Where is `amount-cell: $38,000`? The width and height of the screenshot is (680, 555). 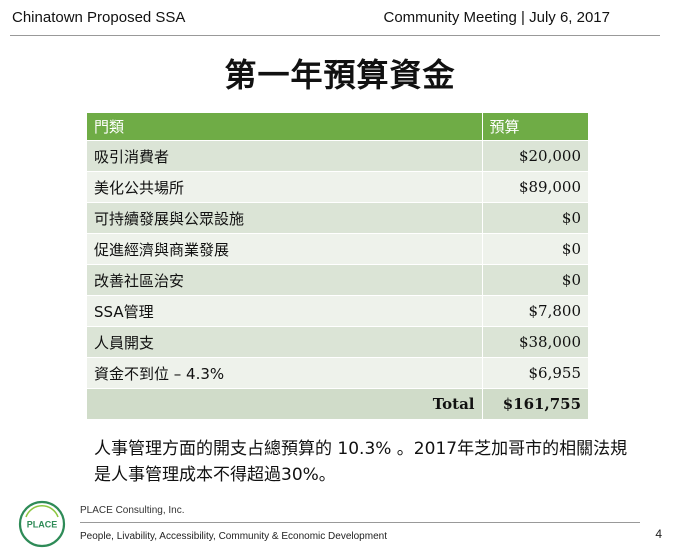 amount-cell: $38,000 is located at coordinates (535, 342).